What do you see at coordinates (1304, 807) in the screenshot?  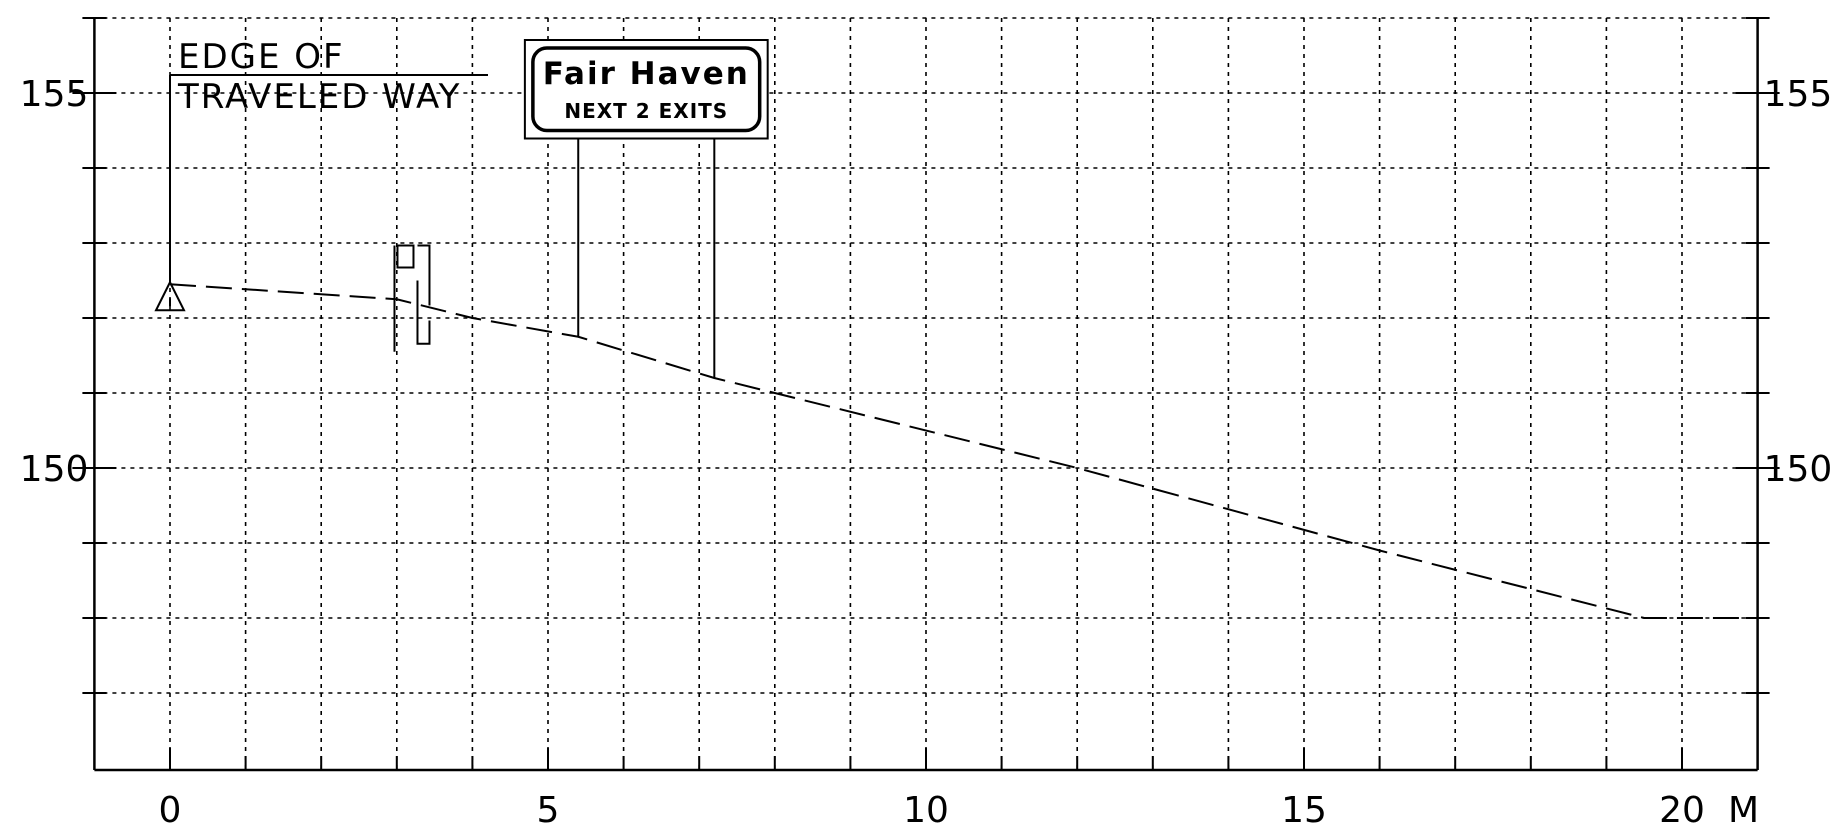 I see `x-tick-label: 15` at bounding box center [1304, 807].